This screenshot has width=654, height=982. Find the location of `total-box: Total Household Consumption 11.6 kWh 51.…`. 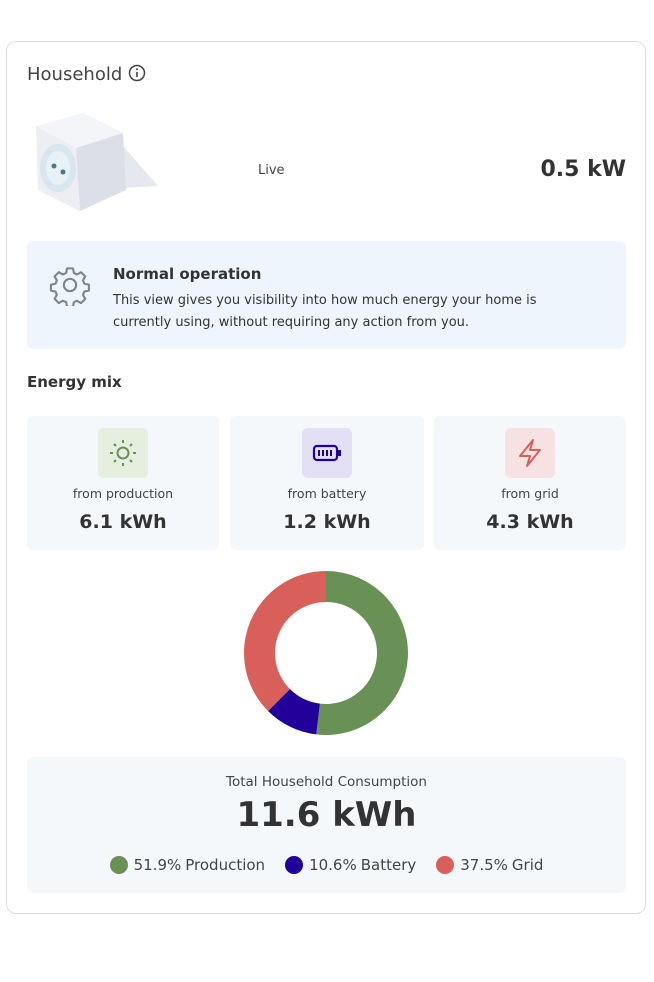

total-box: Total Household Consumption 11.6 kWh 51.… is located at coordinates (326, 825).